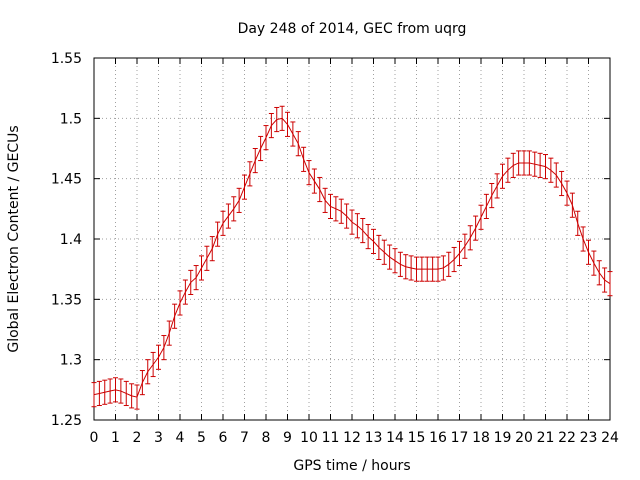 The width and height of the screenshot is (640, 480). Describe the element at coordinates (331, 438) in the screenshot. I see `x-tick-label: 11` at that location.